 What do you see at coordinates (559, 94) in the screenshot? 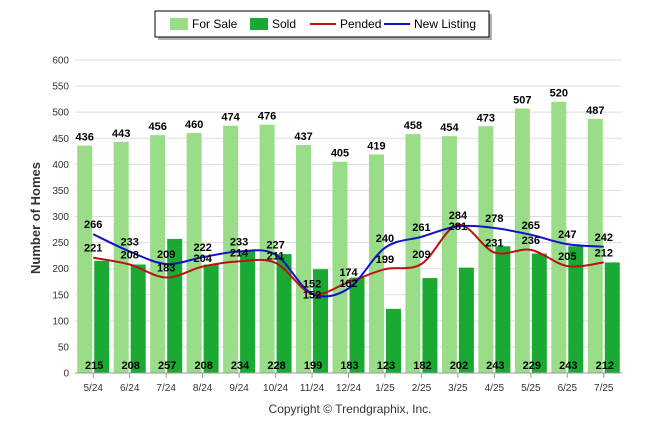
I see `label-for-sale: 520` at bounding box center [559, 94].